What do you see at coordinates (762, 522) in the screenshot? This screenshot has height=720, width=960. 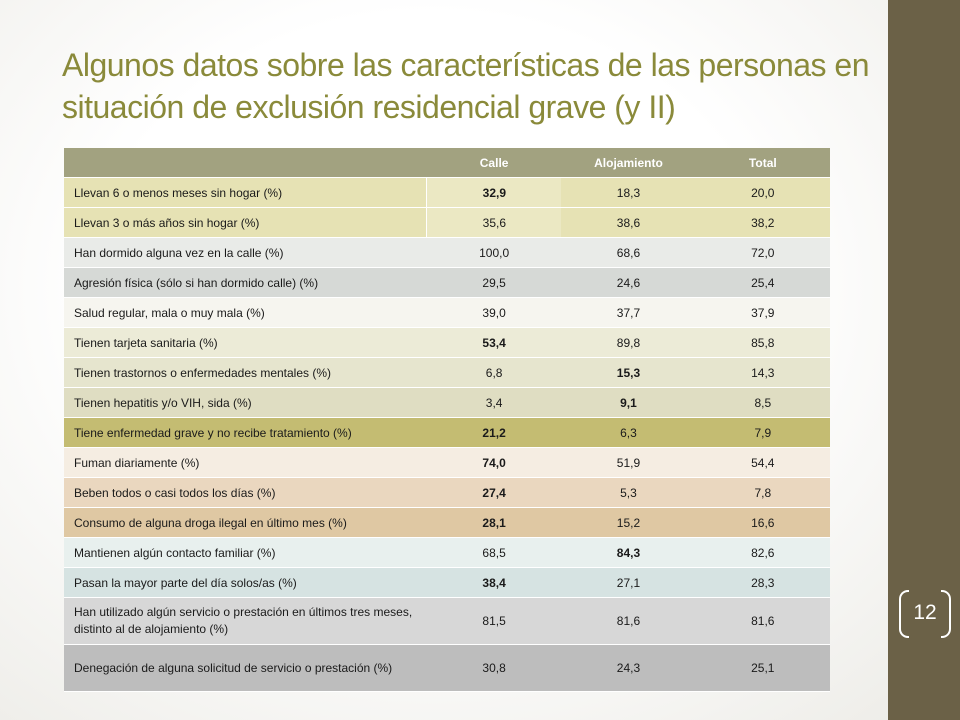 I see `cell-total: 16,6` at bounding box center [762, 522].